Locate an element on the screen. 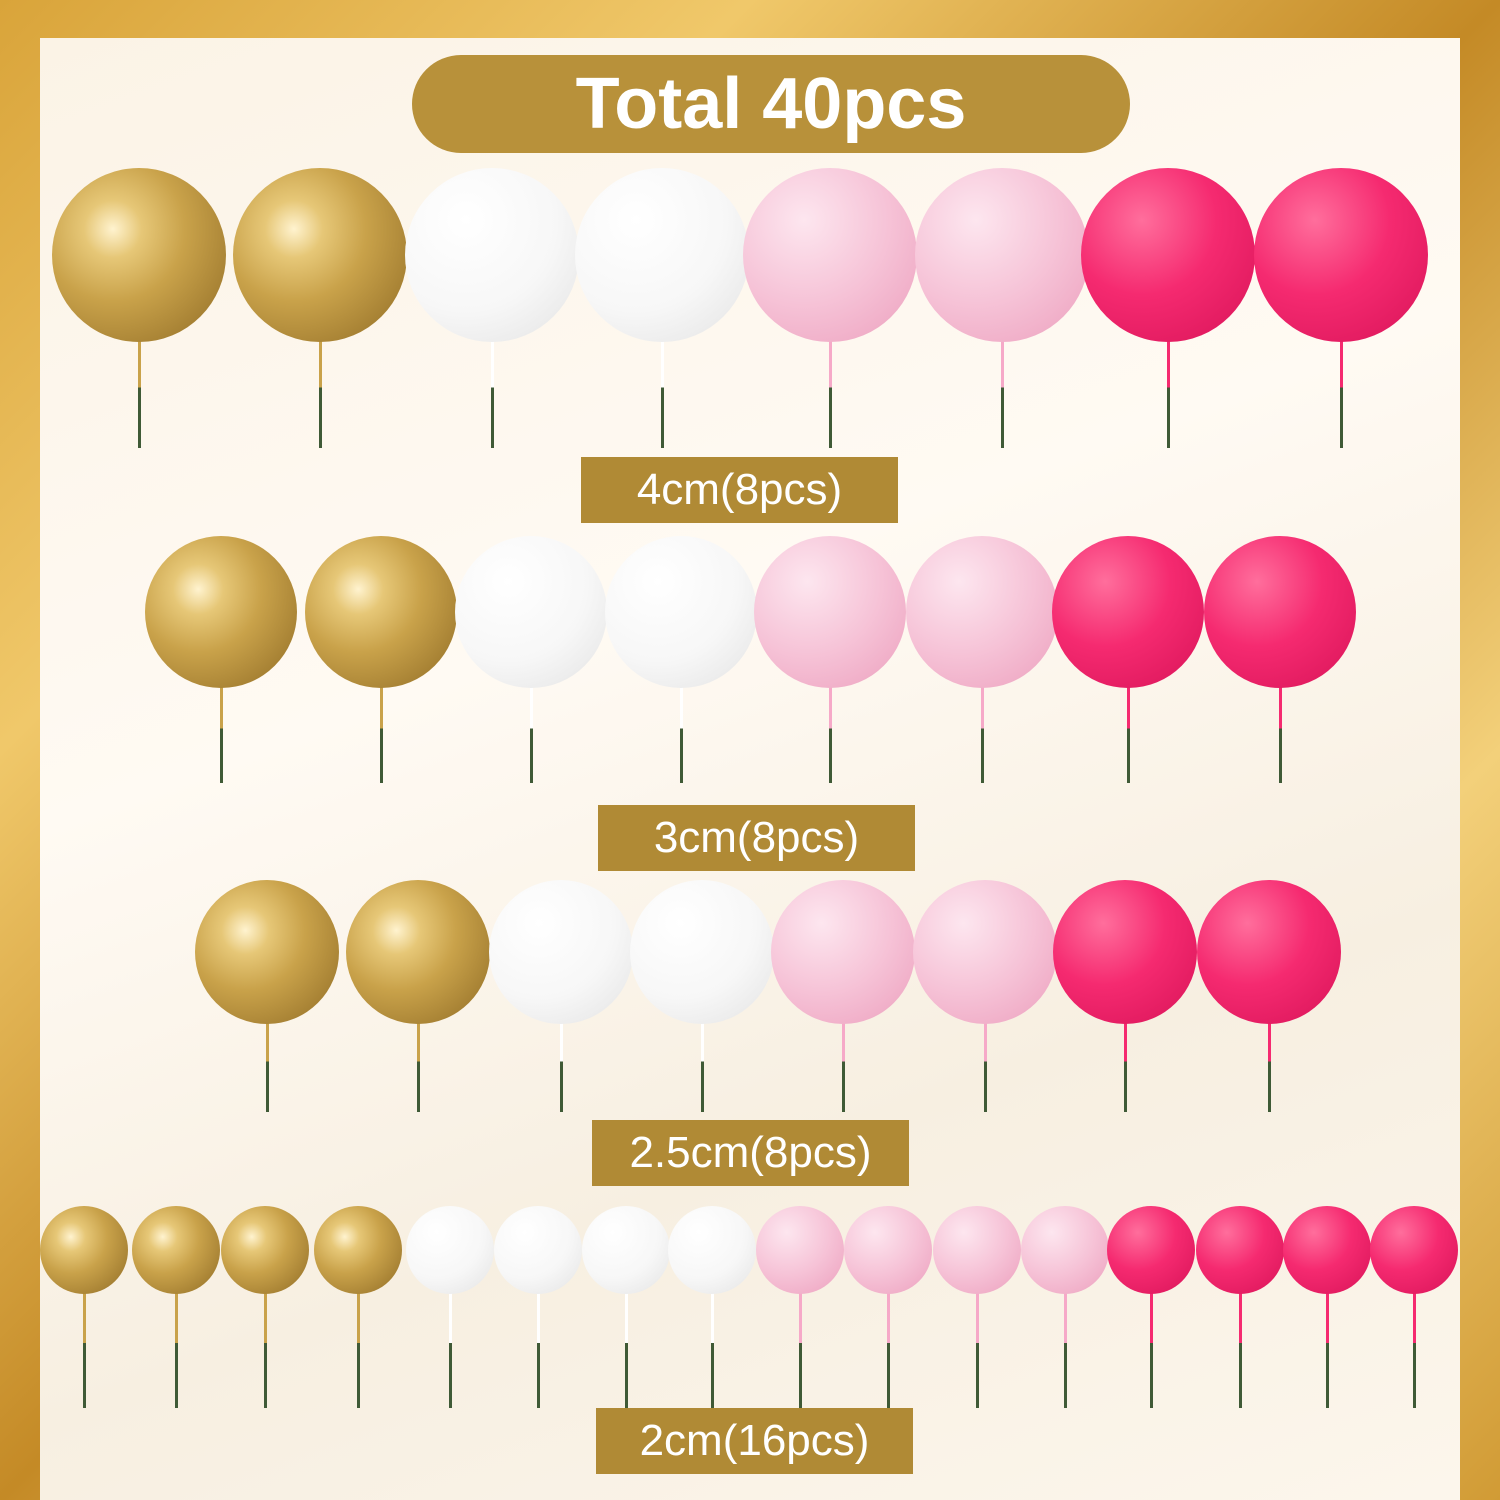 This screenshot has width=1500, height=1500. size-label-2-5cm: 2.5cm(8pcs) is located at coordinates (750, 1153).